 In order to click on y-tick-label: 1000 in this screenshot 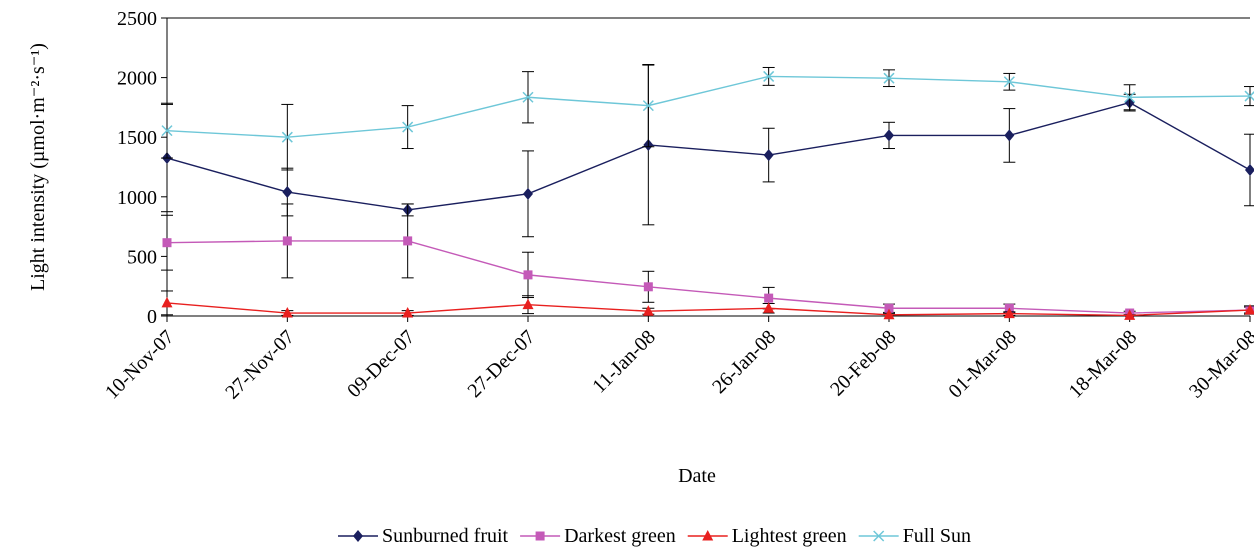, I will do `click(137, 198)`.